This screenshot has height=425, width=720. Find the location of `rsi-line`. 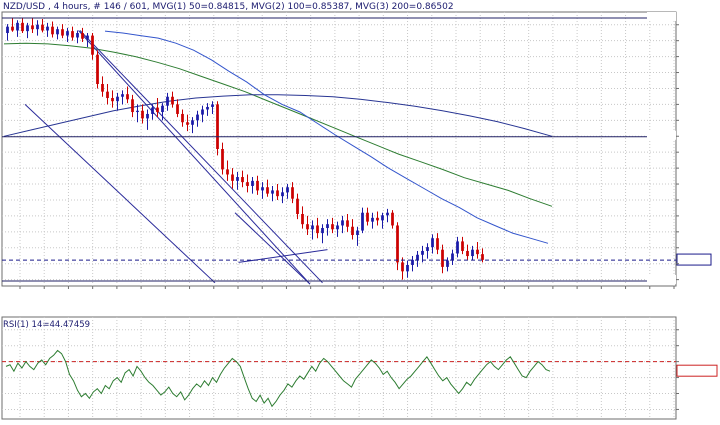

rsi-line is located at coordinates (278, 378).